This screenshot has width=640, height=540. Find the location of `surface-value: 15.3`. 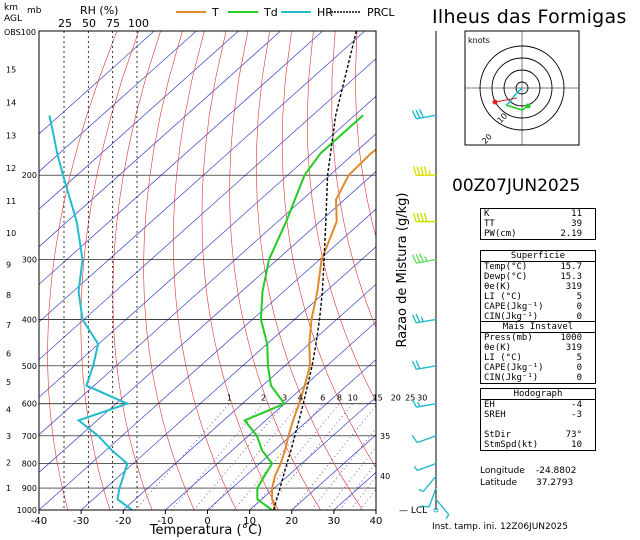

surface-value: 15.3 is located at coordinates (571, 277).